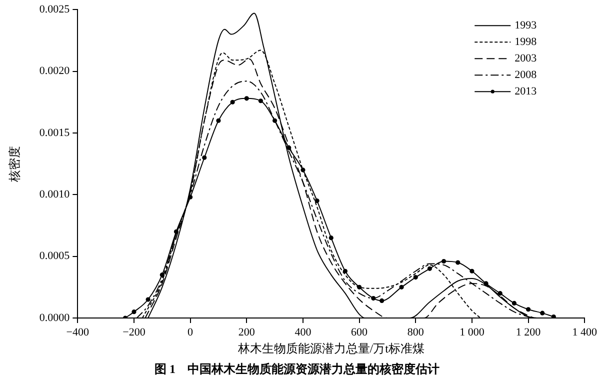  Describe the element at coordinates (14, 164) in the screenshot. I see `y-axis-title: 核密度` at that location.